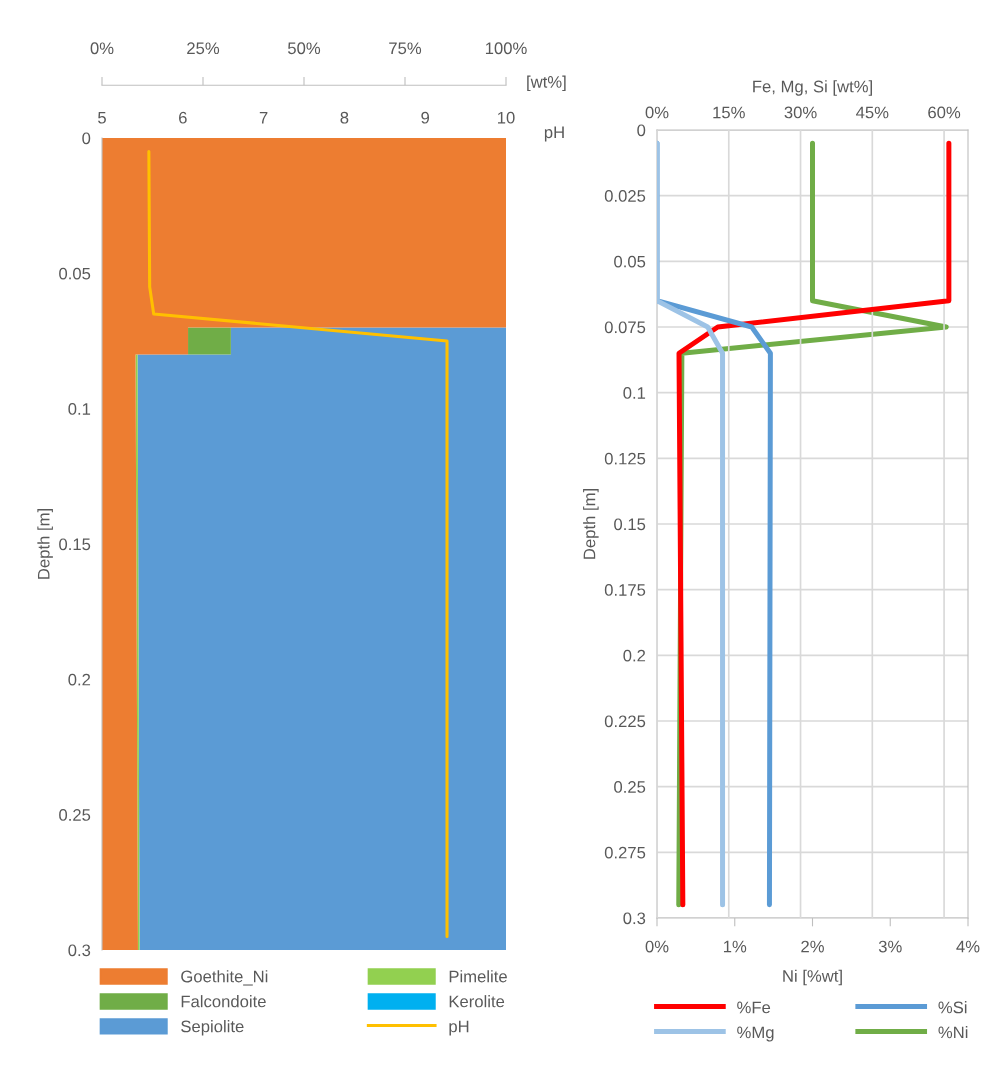 The height and width of the screenshot is (1066, 991). I want to click on x-axis-title: Ni [%wt], so click(812, 977).